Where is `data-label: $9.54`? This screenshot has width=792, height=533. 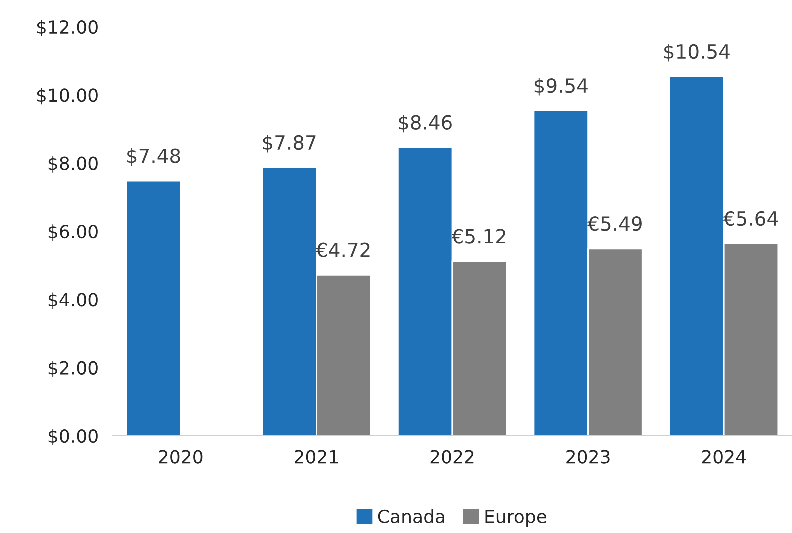
data-label: $9.54 is located at coordinates (561, 87).